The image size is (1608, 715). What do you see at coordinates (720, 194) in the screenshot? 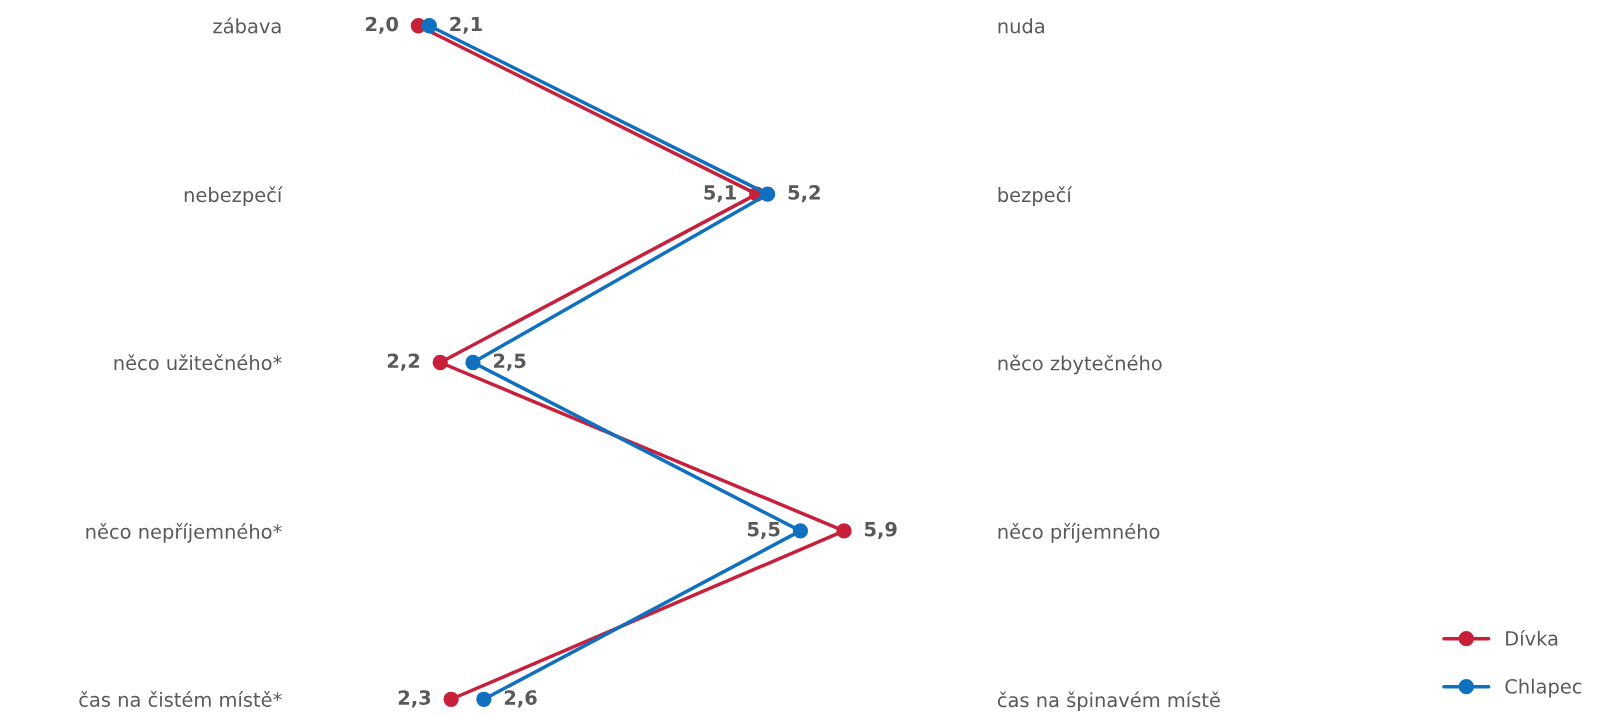
I see `data-label: 5,1` at bounding box center [720, 194].